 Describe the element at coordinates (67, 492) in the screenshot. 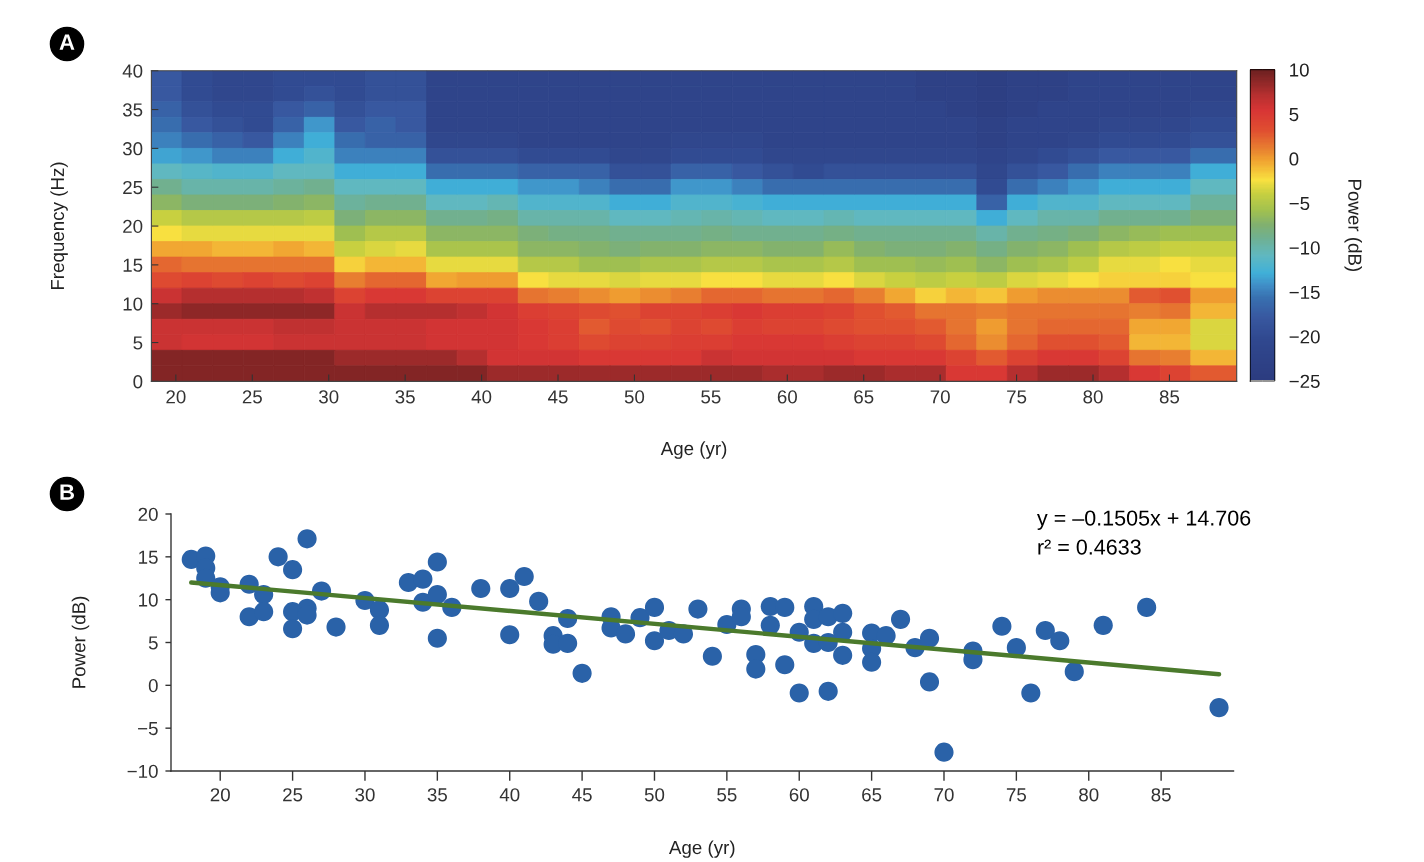

I see `chart-title: B` at that location.